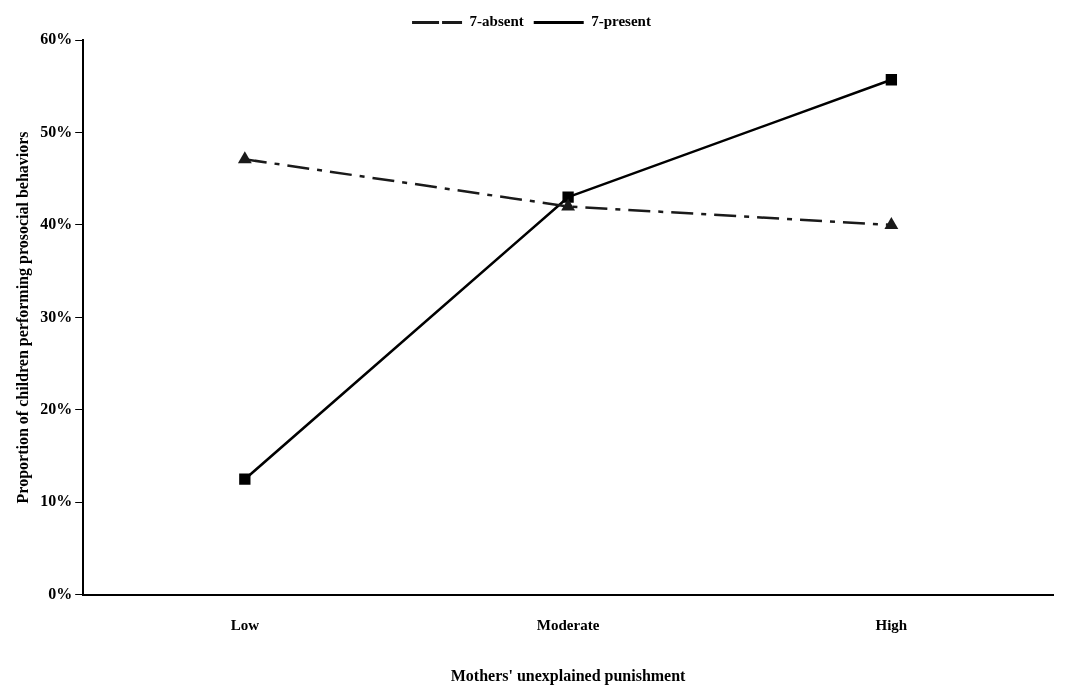  What do you see at coordinates (568, 624) in the screenshot?
I see `x-tick-label: Moderate` at bounding box center [568, 624].